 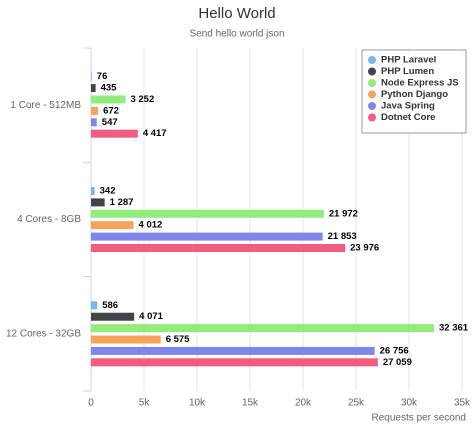 I want to click on value-label: 76, so click(x=102, y=76).